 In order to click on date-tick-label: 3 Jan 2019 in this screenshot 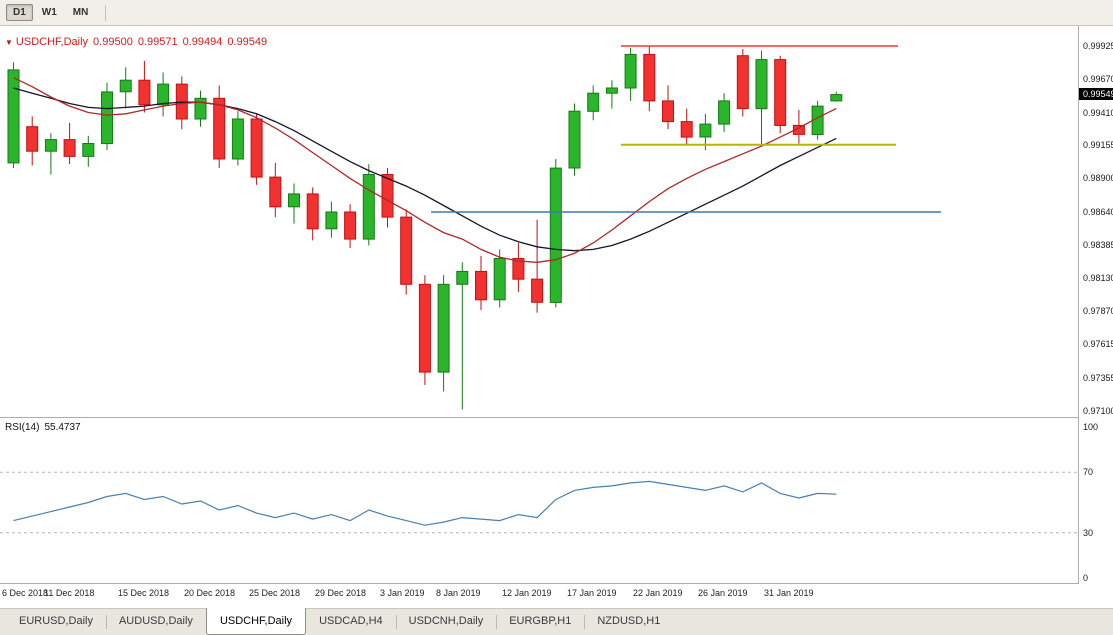, I will do `click(402, 593)`.